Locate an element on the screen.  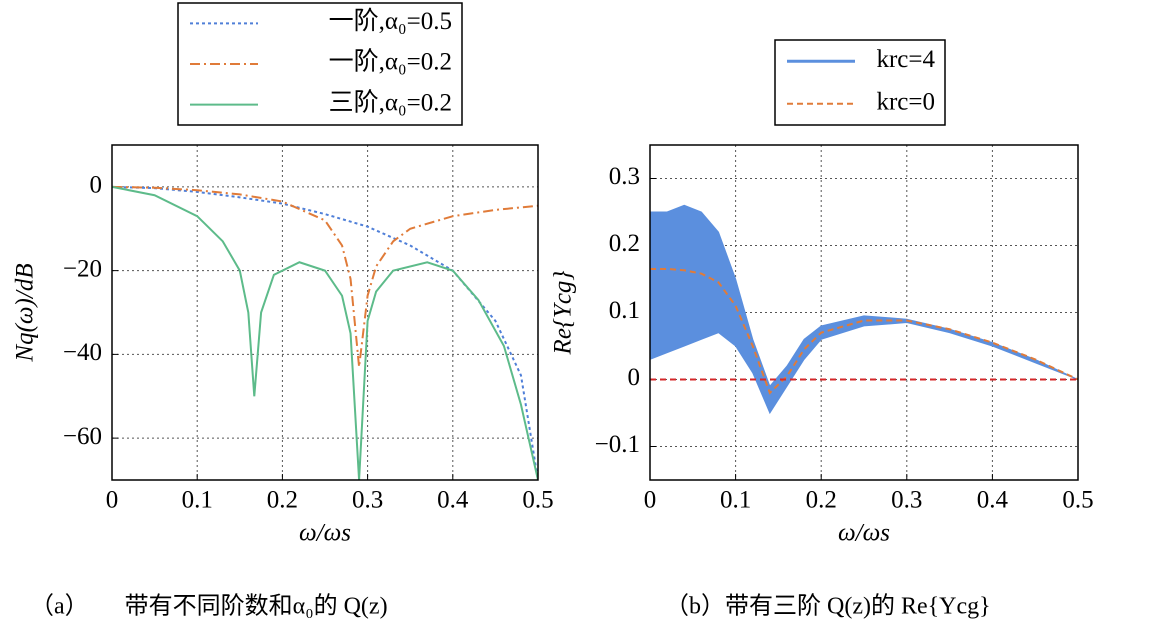
y-tick-label: 0.1 is located at coordinates (624, 310).